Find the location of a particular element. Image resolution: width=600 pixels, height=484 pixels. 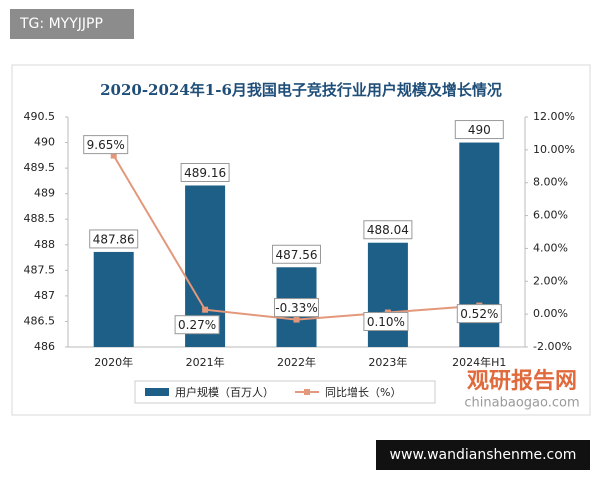

data-label: 487.86 is located at coordinates (114, 239).